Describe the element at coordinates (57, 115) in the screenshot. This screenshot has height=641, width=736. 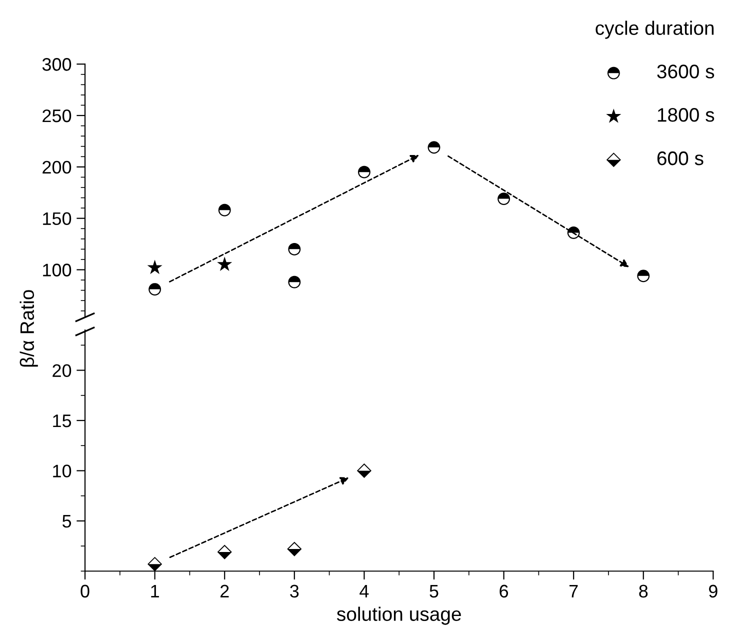
I see `y-tick-label: 250` at that location.